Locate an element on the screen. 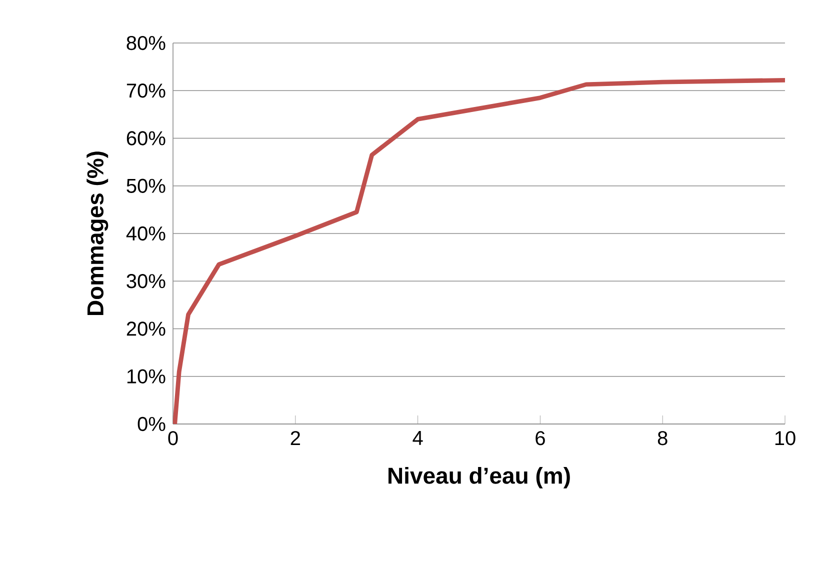 This screenshot has width=823, height=573. x-tick-label: 4 is located at coordinates (417, 438).